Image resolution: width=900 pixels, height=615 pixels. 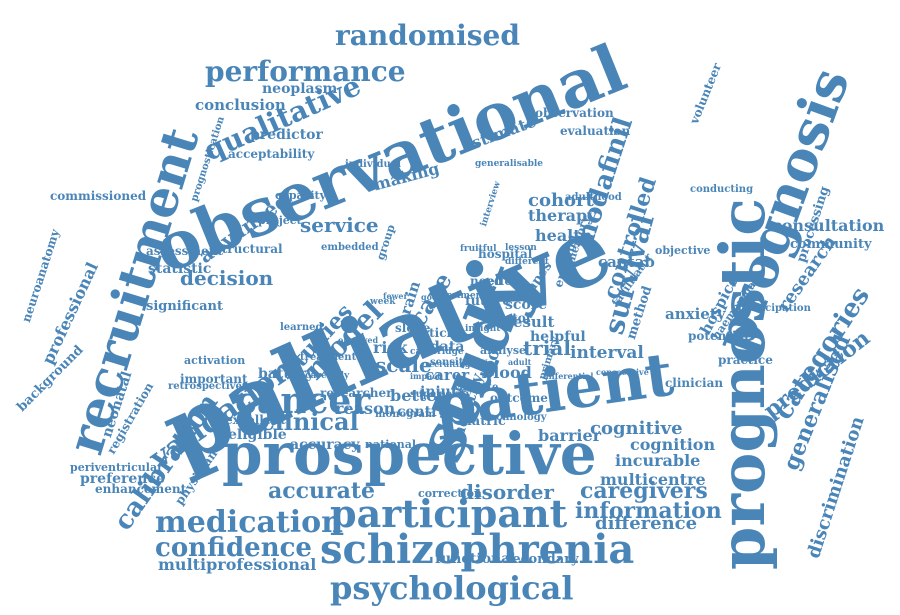 I want to click on word: researcher, so click(x=356, y=393).